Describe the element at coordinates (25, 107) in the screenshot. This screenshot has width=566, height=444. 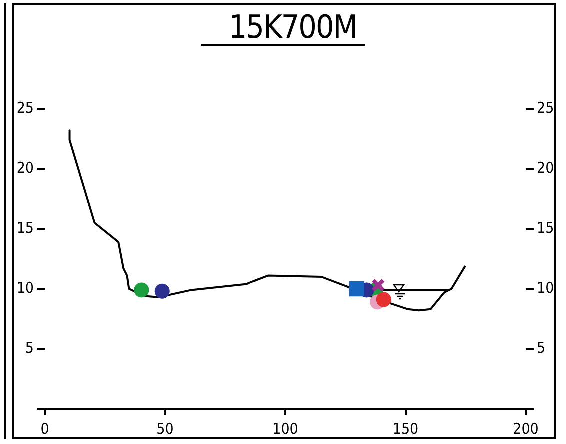
I see `y-tick-label: 25` at that location.